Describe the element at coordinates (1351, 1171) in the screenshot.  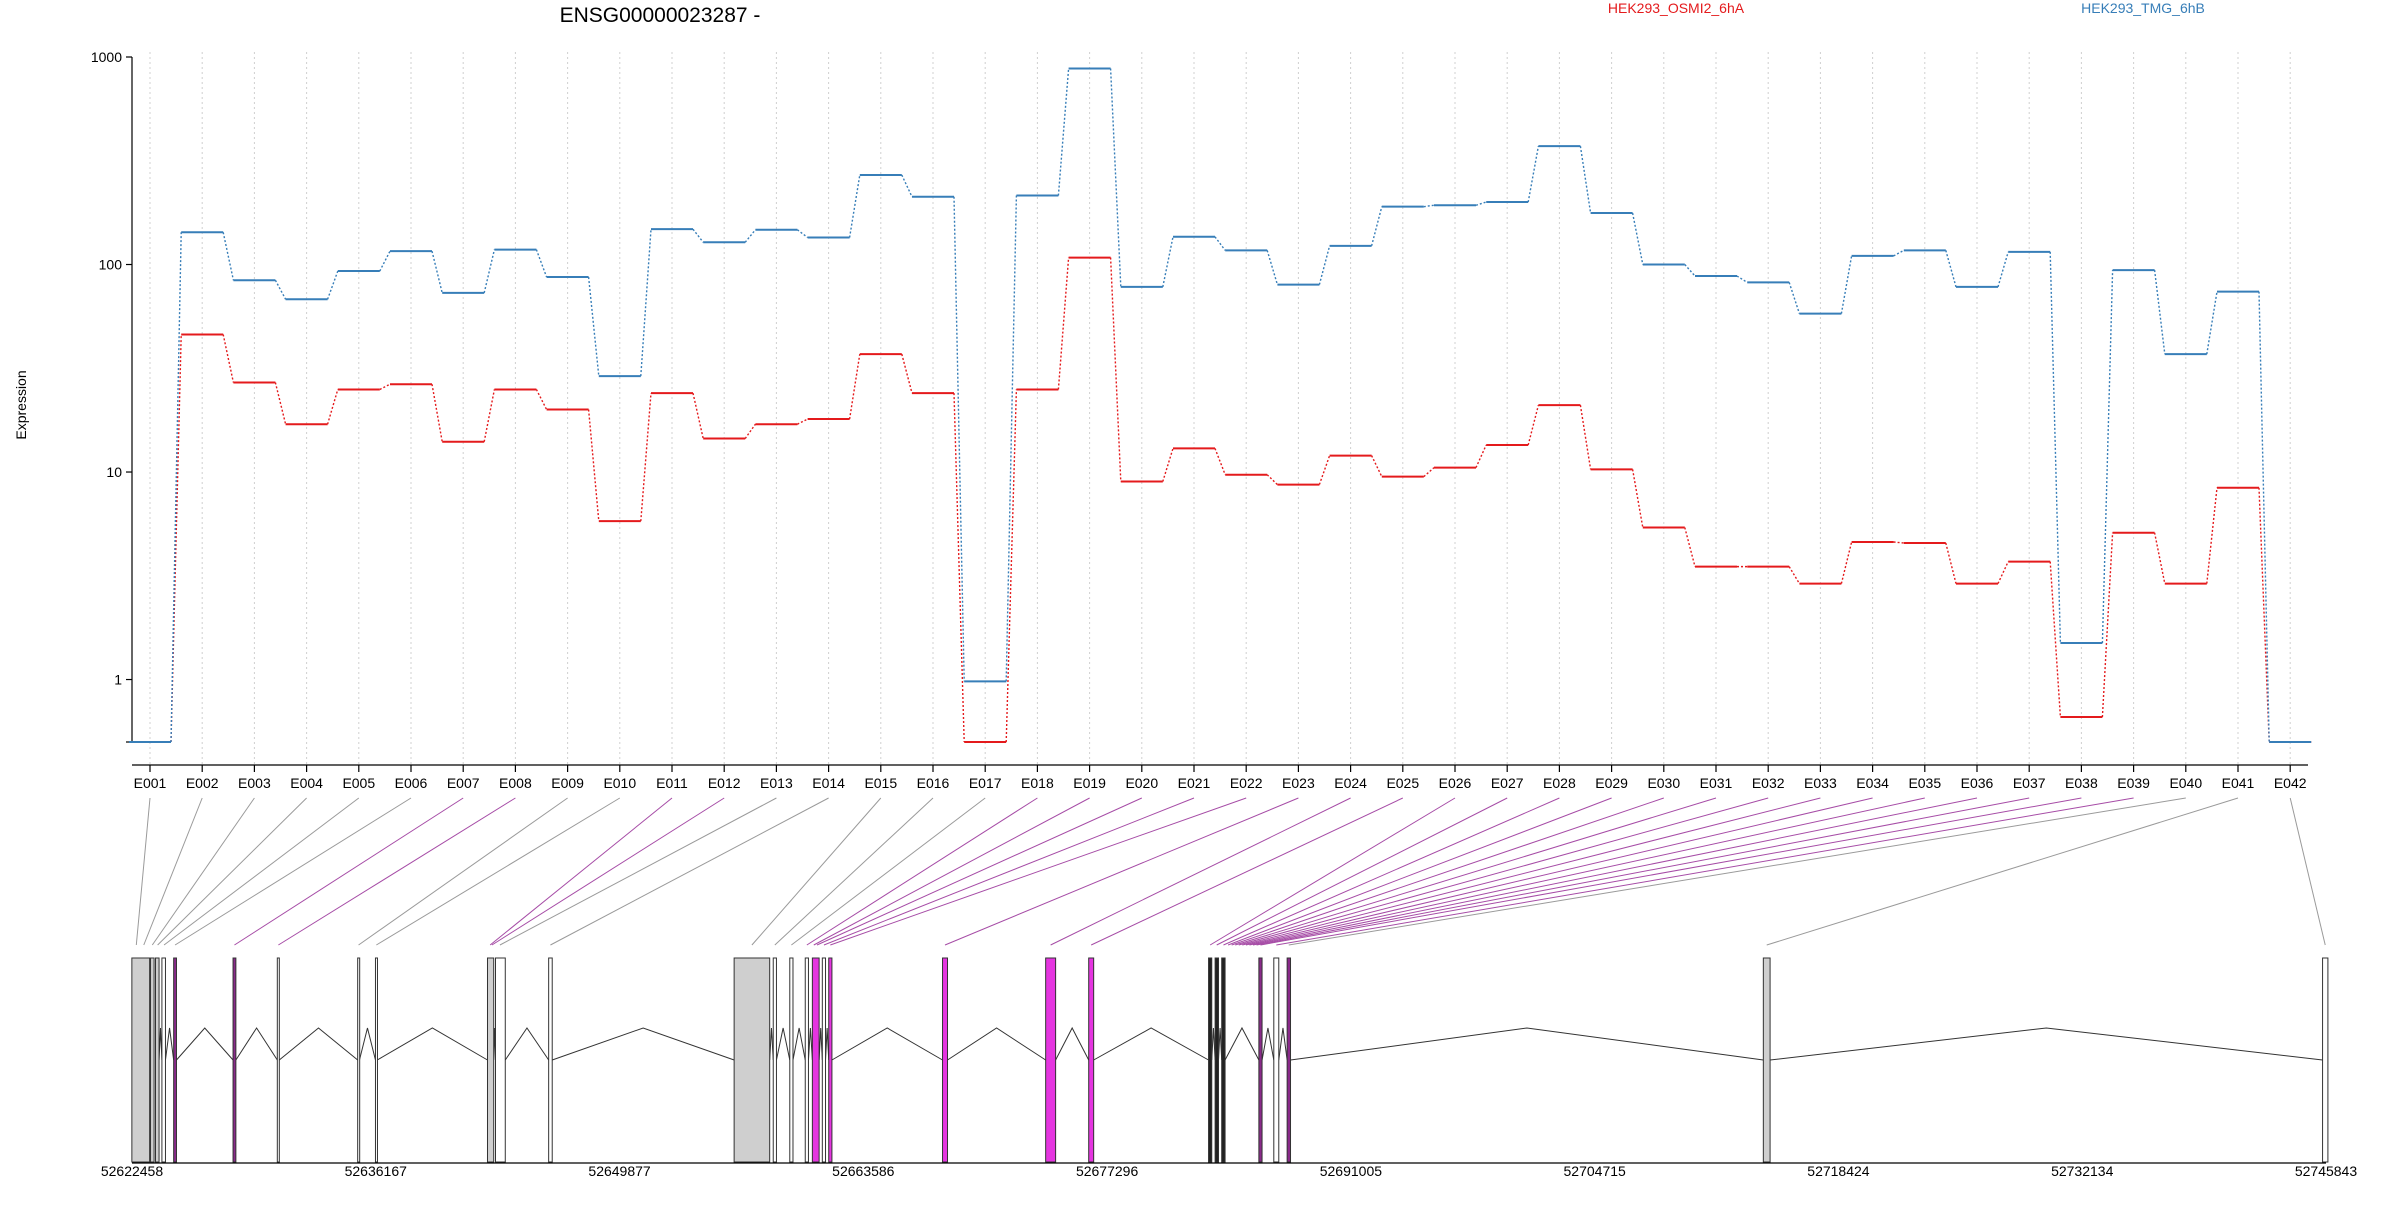
I see `coordinate-label: 52691005` at that location.